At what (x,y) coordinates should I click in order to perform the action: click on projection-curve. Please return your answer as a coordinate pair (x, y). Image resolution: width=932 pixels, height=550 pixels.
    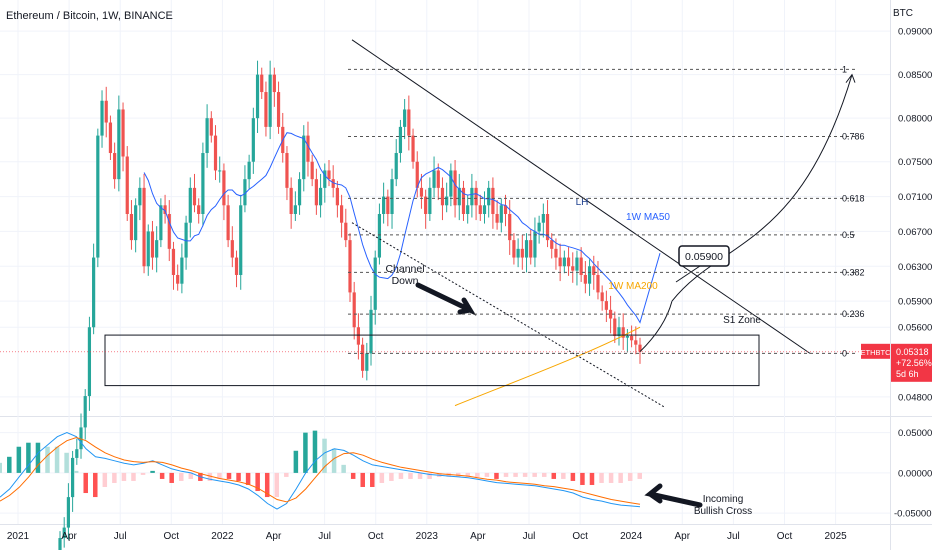
    Looking at the image, I should click on (762, 188).